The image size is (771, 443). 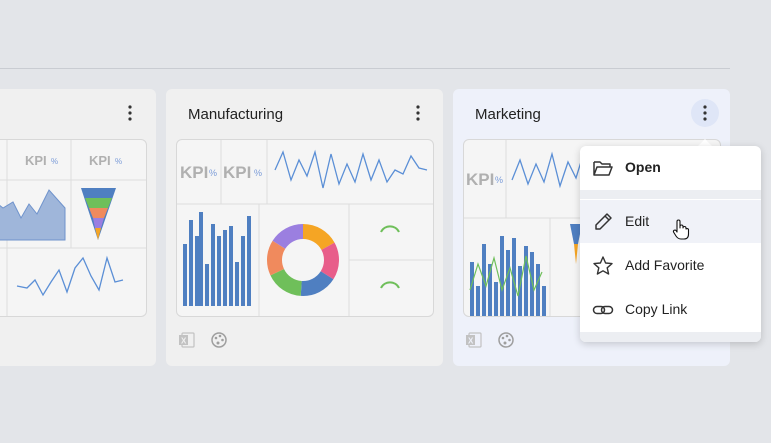 I want to click on donut-chart, so click(x=303, y=260).